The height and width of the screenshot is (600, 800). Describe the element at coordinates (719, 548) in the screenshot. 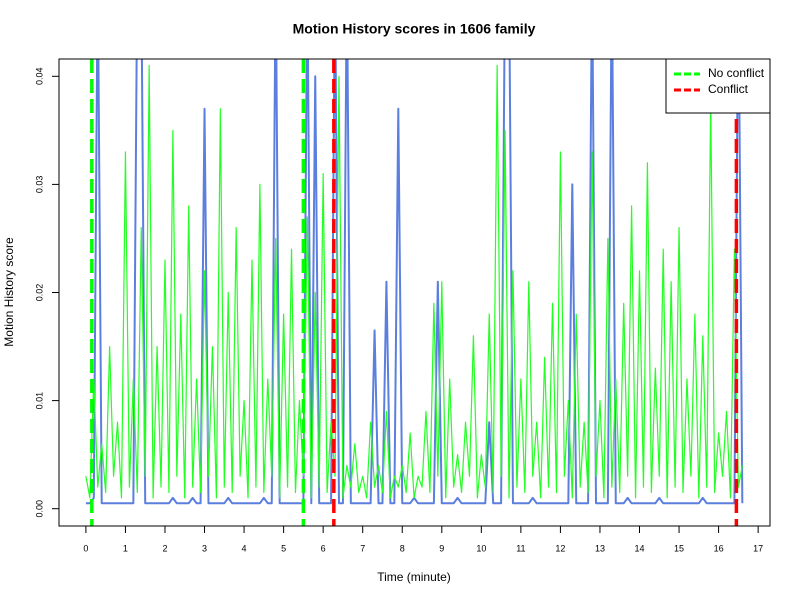

I see `x-tick-label: 16` at that location.